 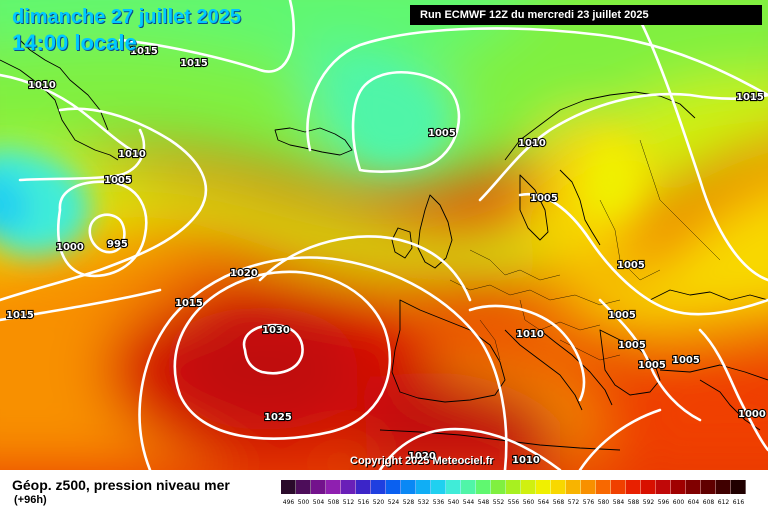 I want to click on colorbar-label: 508, so click(x=333, y=502).